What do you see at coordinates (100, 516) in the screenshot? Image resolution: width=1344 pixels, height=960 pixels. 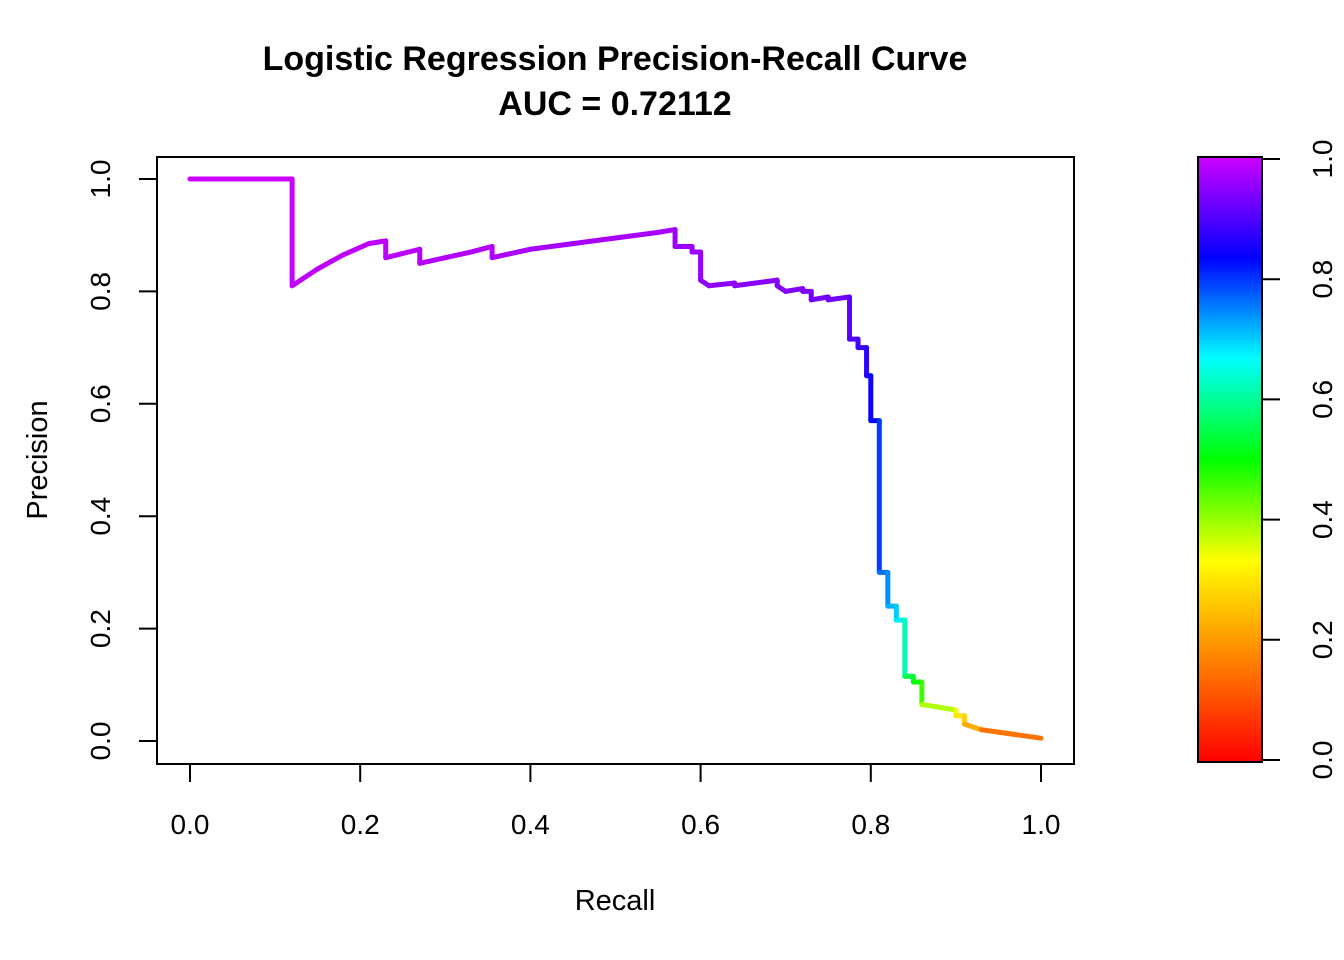 I see `y-tick-label: 0.4` at bounding box center [100, 516].